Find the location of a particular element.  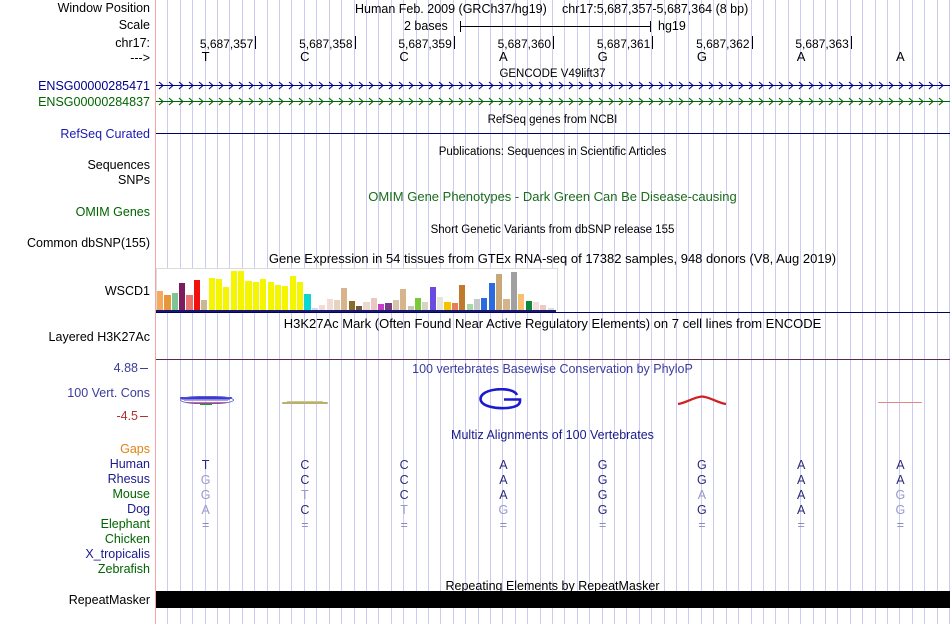

gtex-bar-chart is located at coordinates (356, 289).